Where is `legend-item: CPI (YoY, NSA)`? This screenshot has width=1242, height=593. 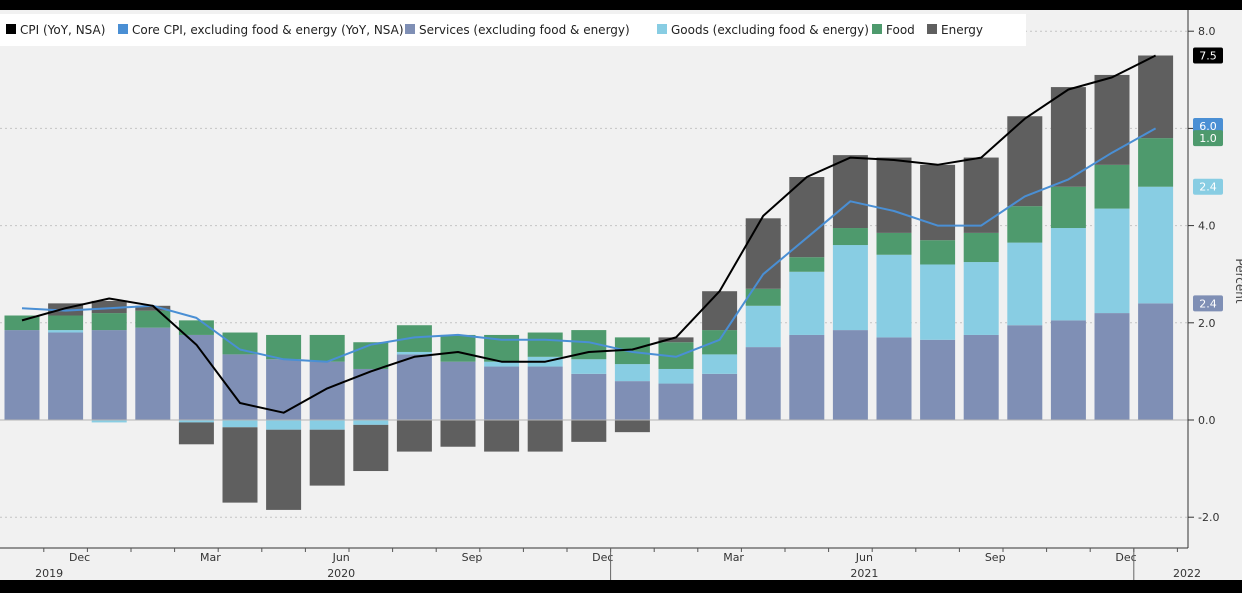
legend-item: CPI (YoY, NSA) is located at coordinates (55, 30).